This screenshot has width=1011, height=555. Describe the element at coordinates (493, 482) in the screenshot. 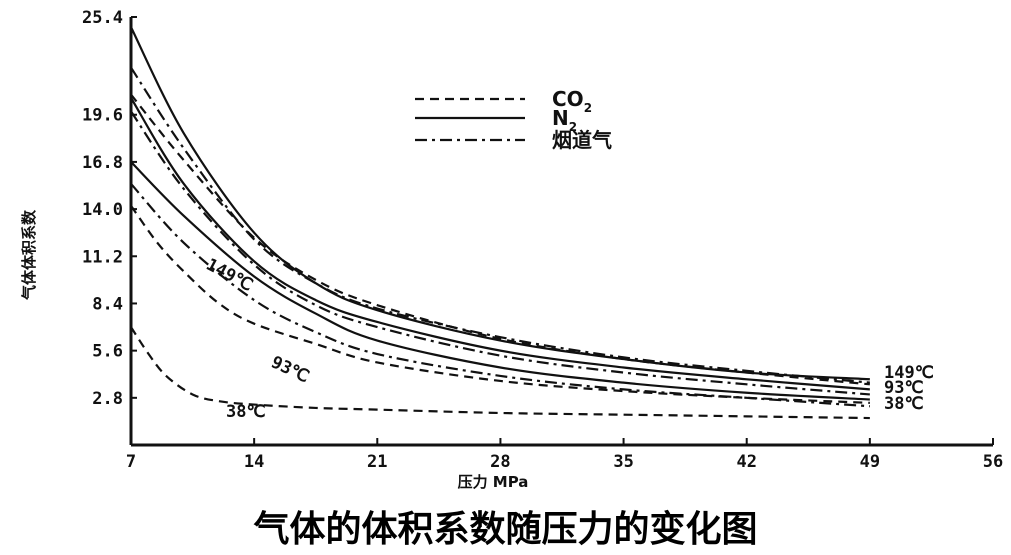

I see `x-axis-label: 压力 MPa` at that location.